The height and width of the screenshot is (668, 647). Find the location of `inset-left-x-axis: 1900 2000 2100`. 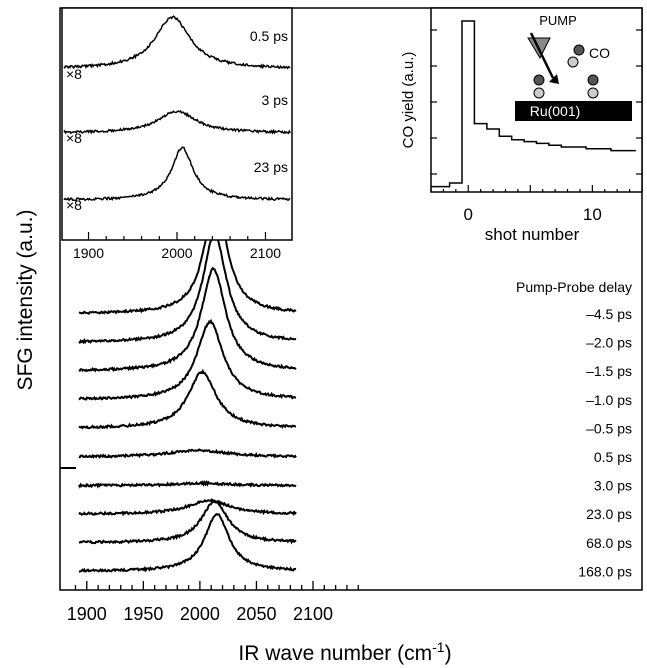

inset-left-x-axis: 1900 2000 2100 is located at coordinates (177, 246).